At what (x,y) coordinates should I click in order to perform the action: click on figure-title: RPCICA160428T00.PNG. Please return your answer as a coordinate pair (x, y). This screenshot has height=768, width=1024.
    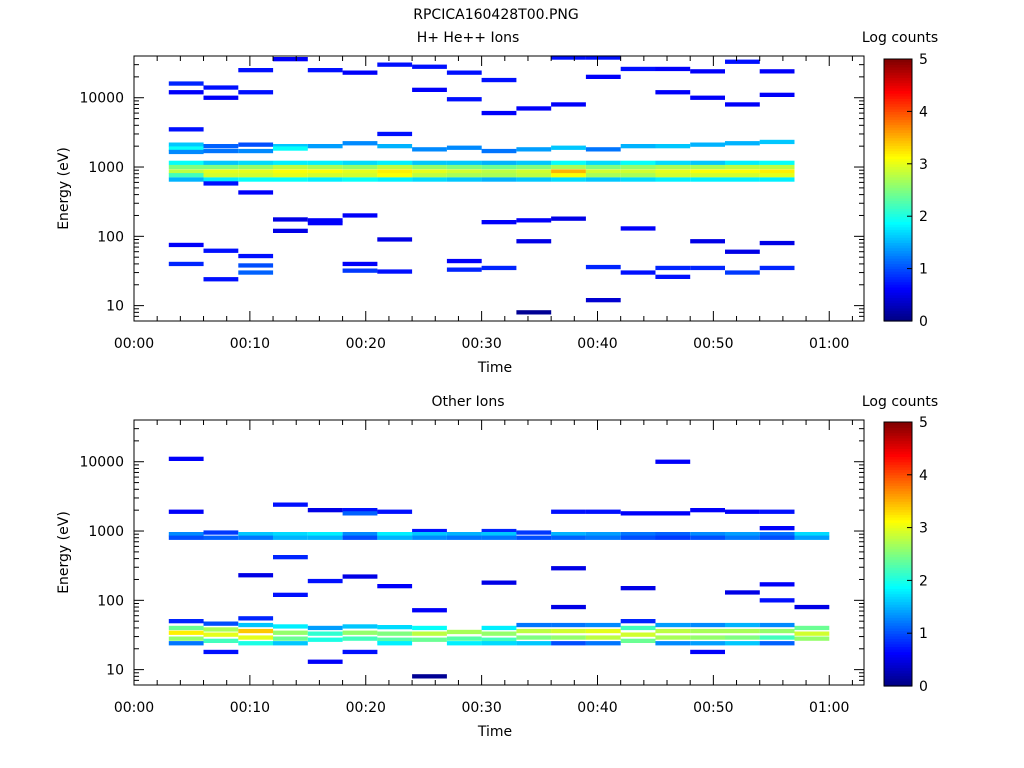
    Looking at the image, I should click on (495, 15).